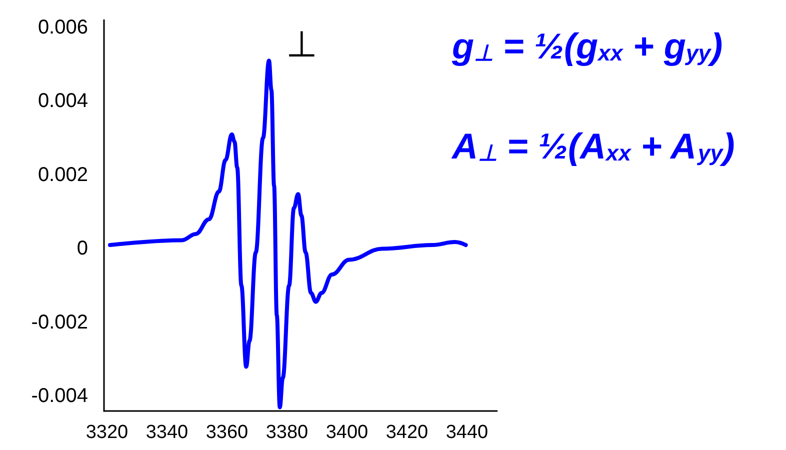 Image resolution: width=786 pixels, height=450 pixels. Describe the element at coordinates (82, 249) in the screenshot. I see `y-tick-label: 0` at that location.